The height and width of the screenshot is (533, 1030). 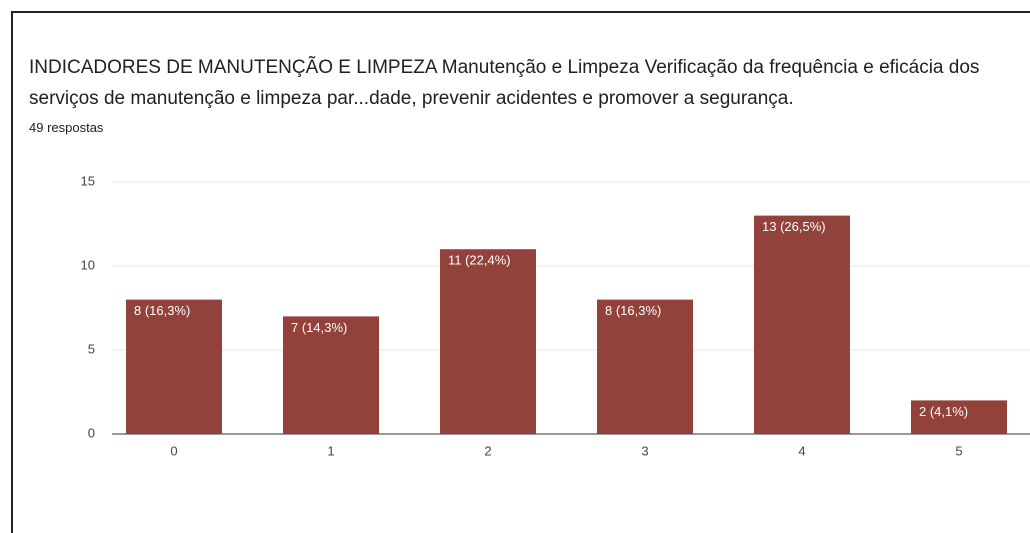 What do you see at coordinates (91, 432) in the screenshot?
I see `y-tick-label: 0` at bounding box center [91, 432].